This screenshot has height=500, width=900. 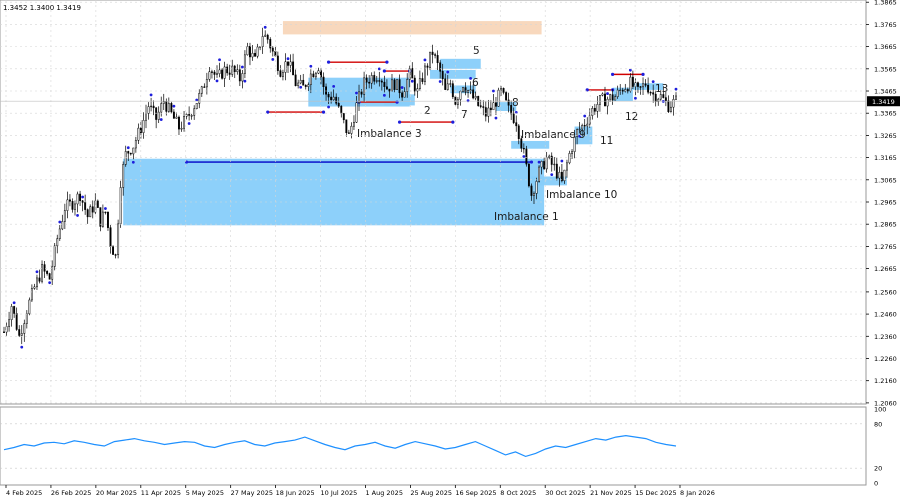 I want to click on price-tick-label: 1.3565, so click(x=885, y=69).